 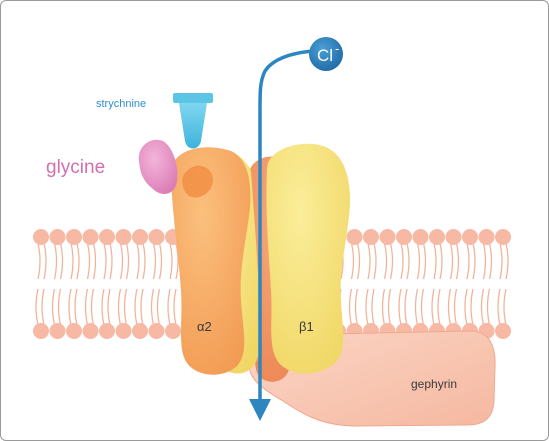 What do you see at coordinates (121, 104) in the screenshot?
I see `strychnine-label: strychnine` at bounding box center [121, 104].